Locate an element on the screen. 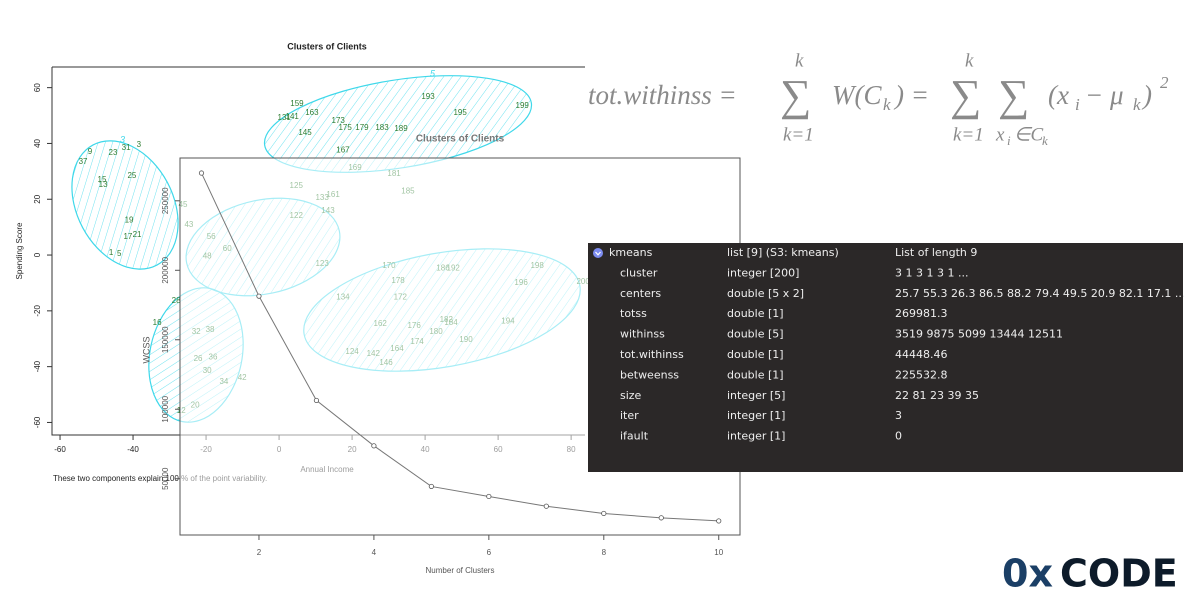  table-cell: iter is located at coordinates (629, 415).